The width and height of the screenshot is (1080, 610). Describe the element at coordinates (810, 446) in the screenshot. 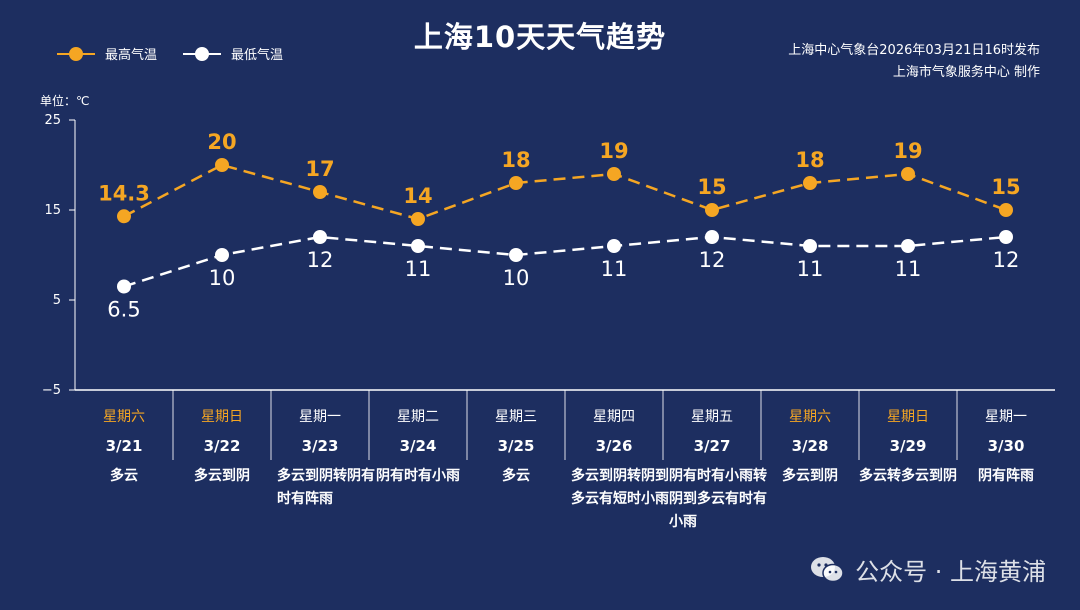

I see `date-label: 3/28` at that location.